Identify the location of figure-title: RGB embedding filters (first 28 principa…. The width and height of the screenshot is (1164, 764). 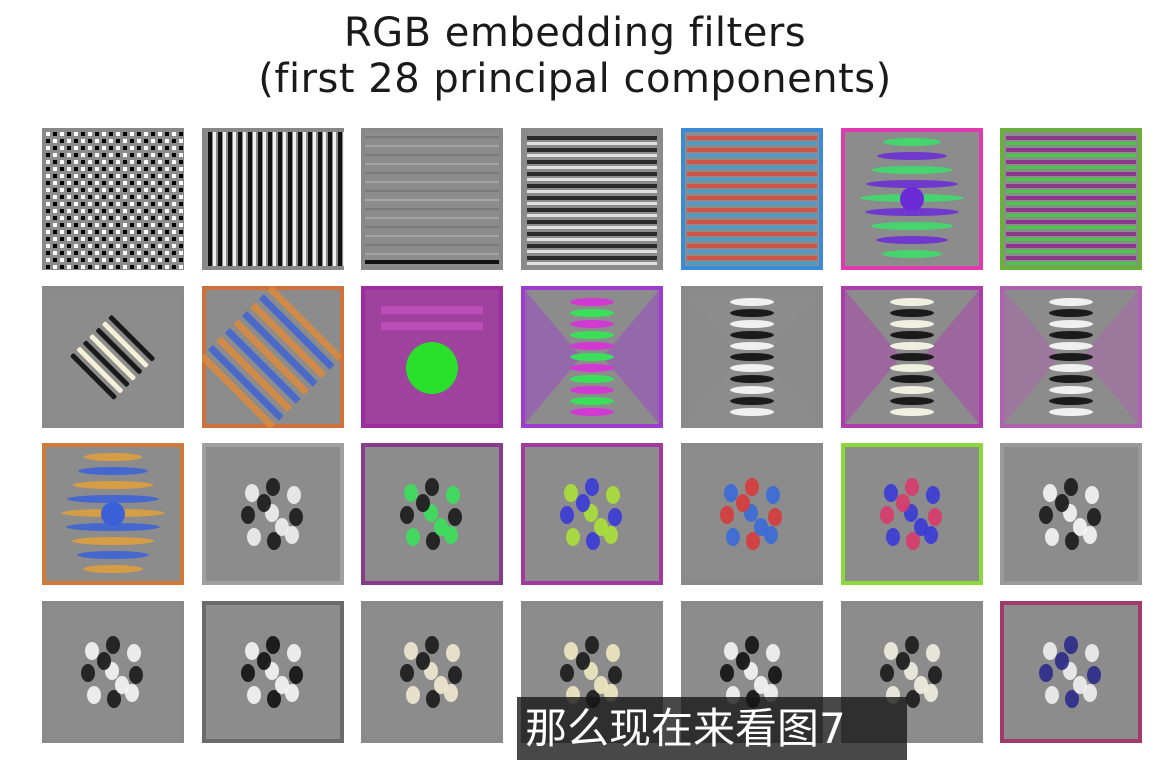
(575, 56).